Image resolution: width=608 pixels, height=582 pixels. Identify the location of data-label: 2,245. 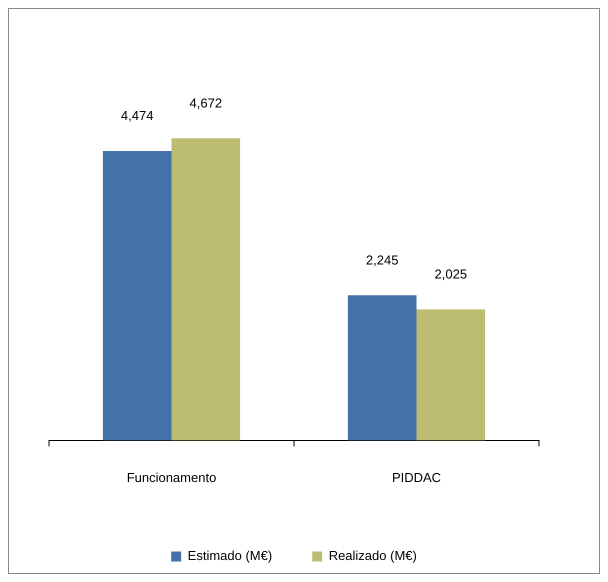
(382, 260).